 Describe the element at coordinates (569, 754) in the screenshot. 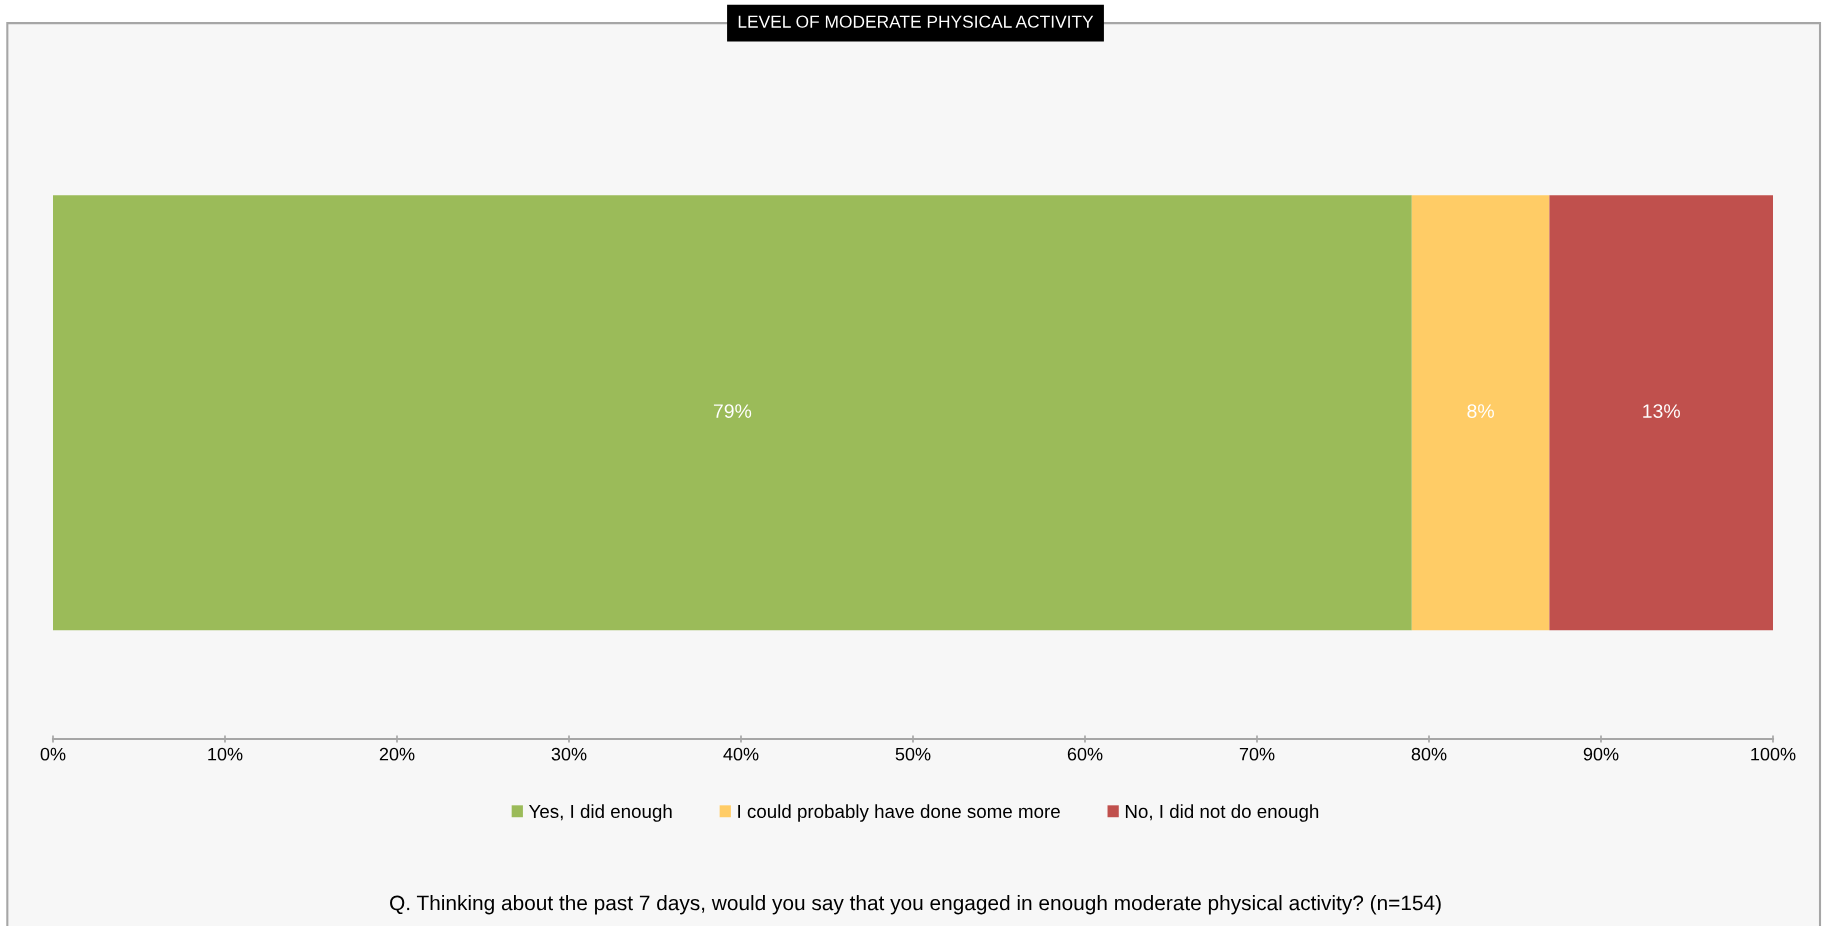

I see `x-tick-label: 30%` at that location.